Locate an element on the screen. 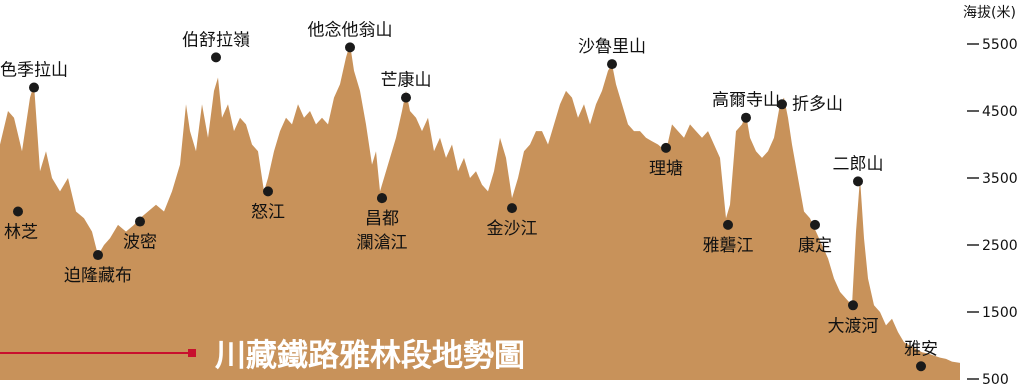 The width and height of the screenshot is (1022, 387). landmark-label: 芒康山 is located at coordinates (406, 81).